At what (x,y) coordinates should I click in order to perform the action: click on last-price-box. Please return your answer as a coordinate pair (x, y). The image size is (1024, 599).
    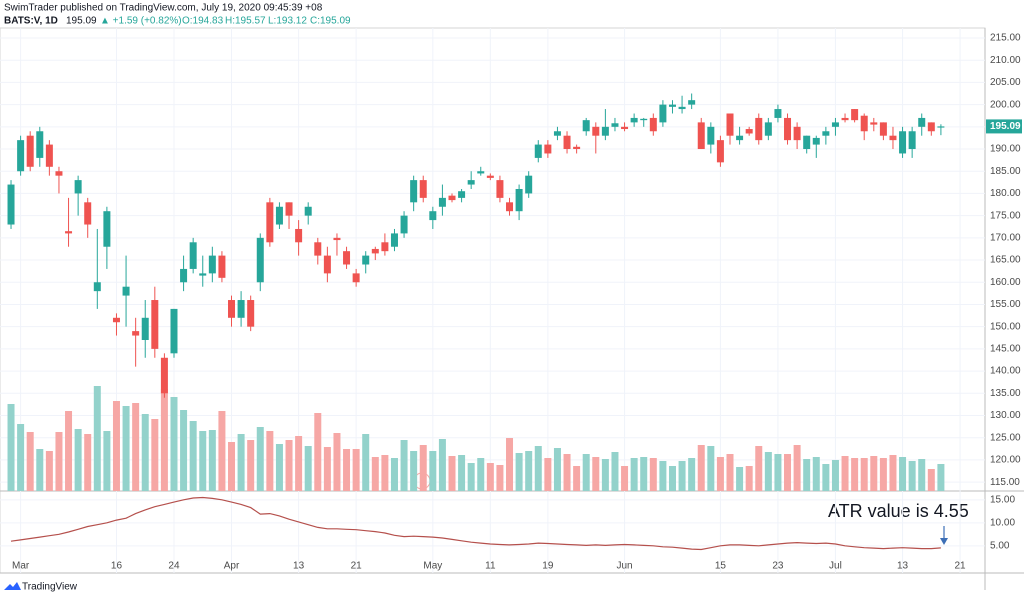
    Looking at the image, I should click on (1004, 126).